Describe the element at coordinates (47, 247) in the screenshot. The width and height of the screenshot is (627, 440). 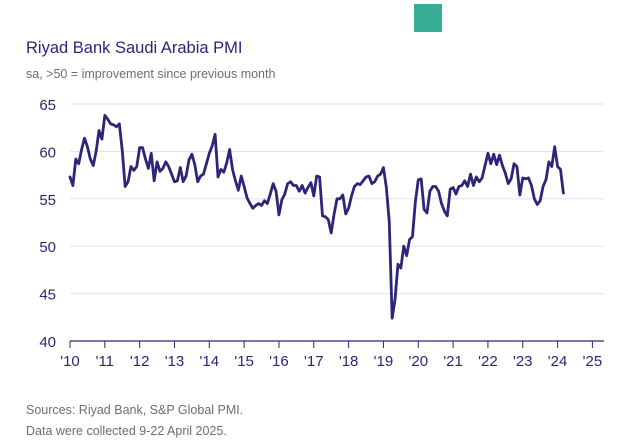
I see `y-tick-label: 50` at that location.